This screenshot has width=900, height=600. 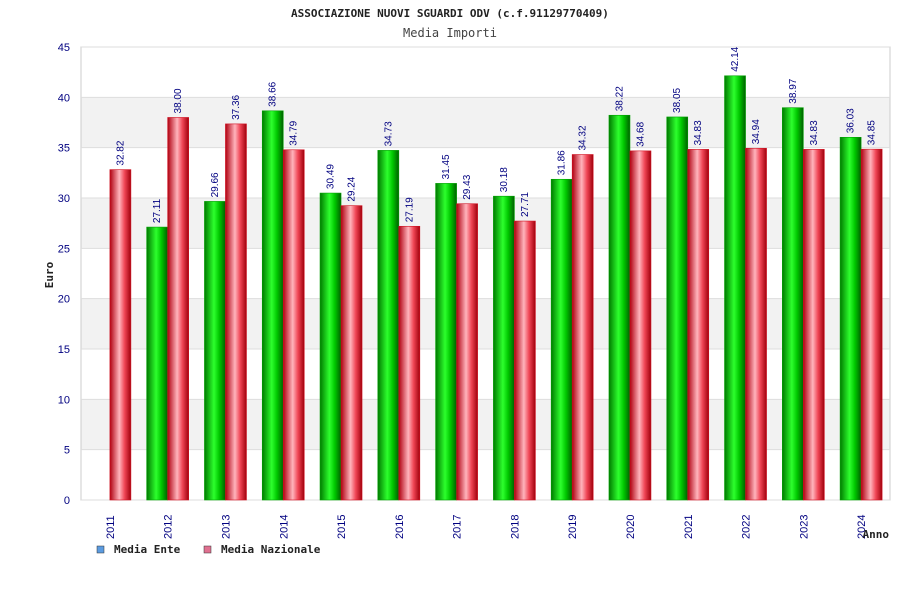 I want to click on x-tick-label: 2019, so click(x=573, y=527).